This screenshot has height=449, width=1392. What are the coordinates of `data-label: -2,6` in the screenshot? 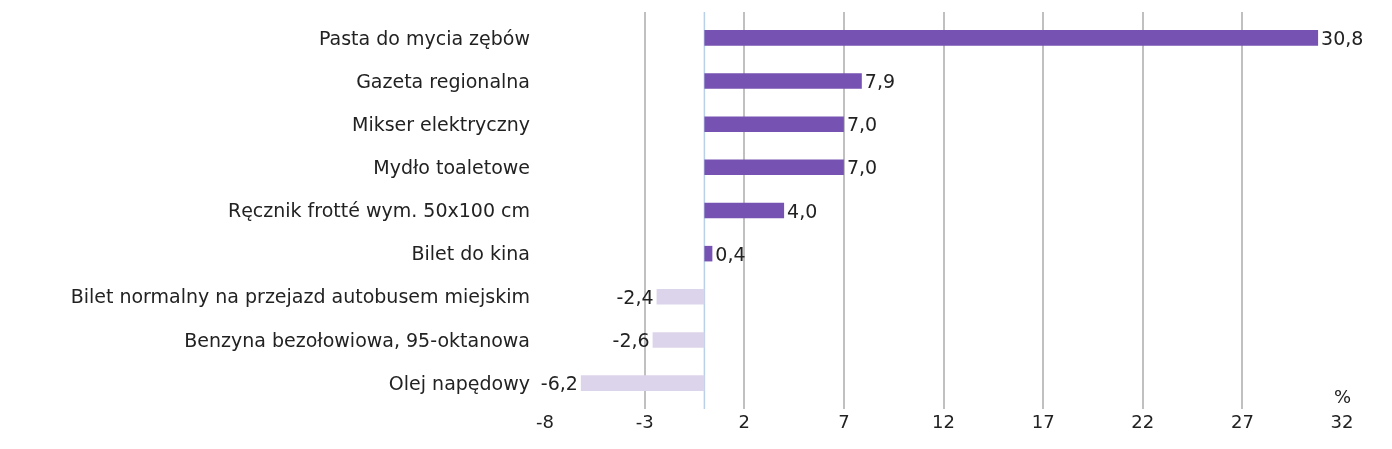 It's located at (631, 339).